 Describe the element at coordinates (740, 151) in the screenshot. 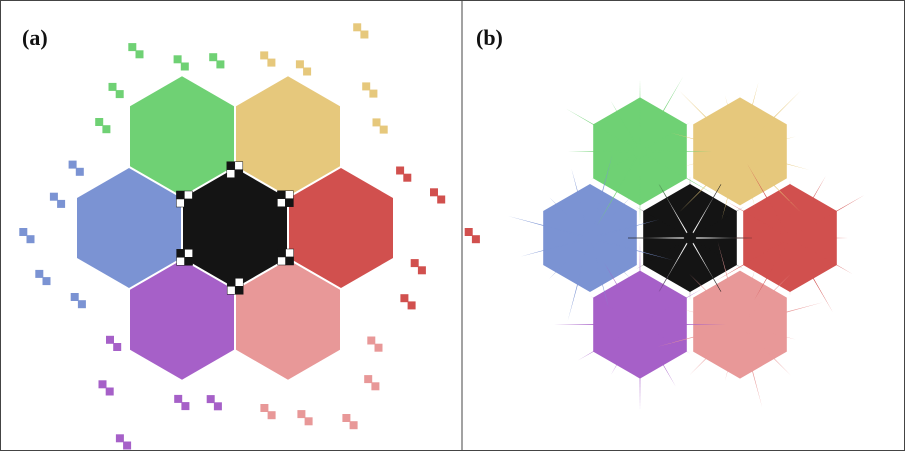

I see `tile-b-top-right` at that location.